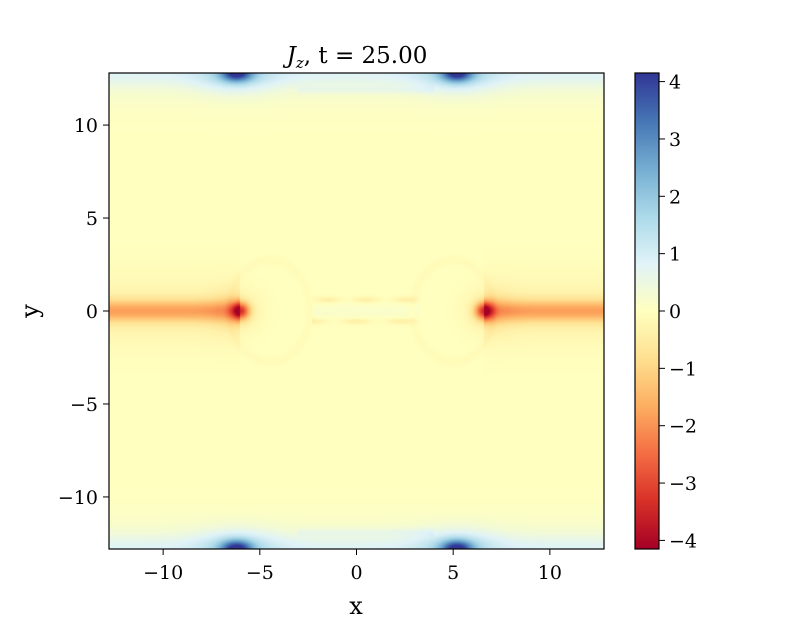  I want to click on y-tick-label: −10, so click(78, 498).